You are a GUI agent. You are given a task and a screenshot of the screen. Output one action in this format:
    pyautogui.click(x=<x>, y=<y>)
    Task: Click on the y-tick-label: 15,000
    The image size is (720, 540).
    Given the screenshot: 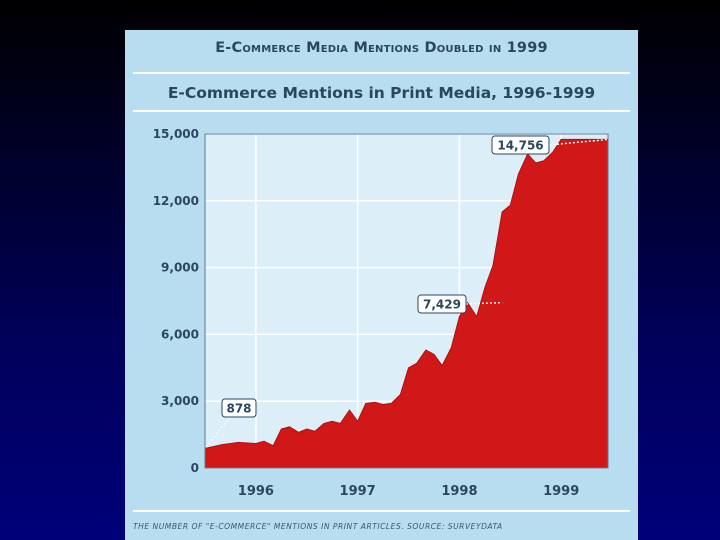 What is the action you would take?
    pyautogui.click(x=176, y=134)
    